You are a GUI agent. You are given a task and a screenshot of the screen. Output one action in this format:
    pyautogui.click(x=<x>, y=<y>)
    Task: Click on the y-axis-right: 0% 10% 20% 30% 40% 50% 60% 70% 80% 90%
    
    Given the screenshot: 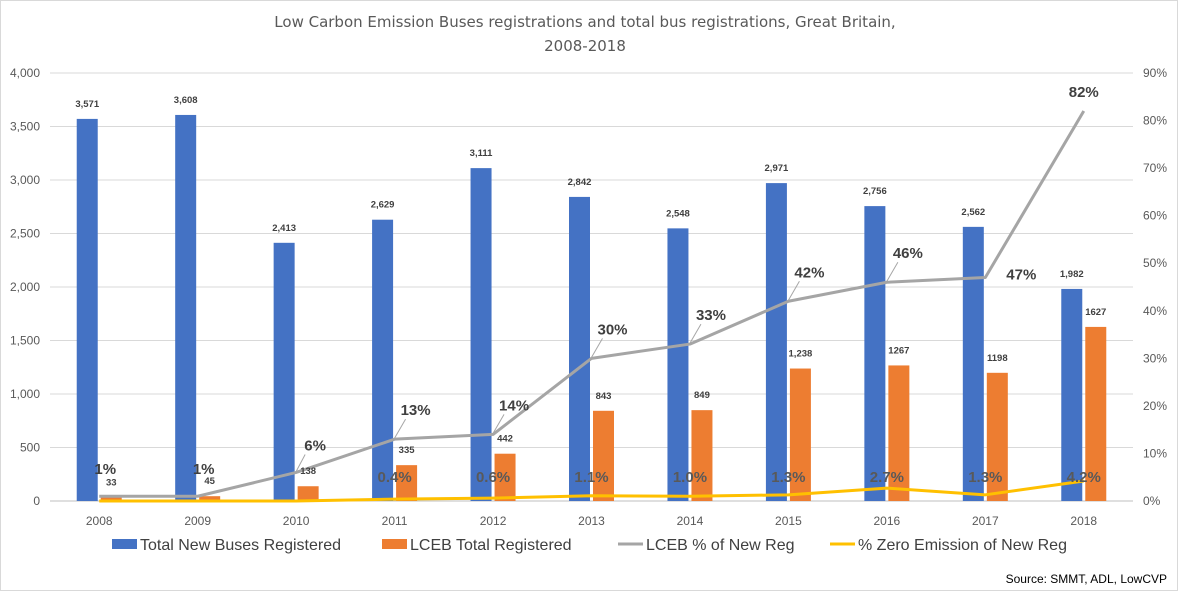 What is the action you would take?
    pyautogui.click(x=1155, y=287)
    